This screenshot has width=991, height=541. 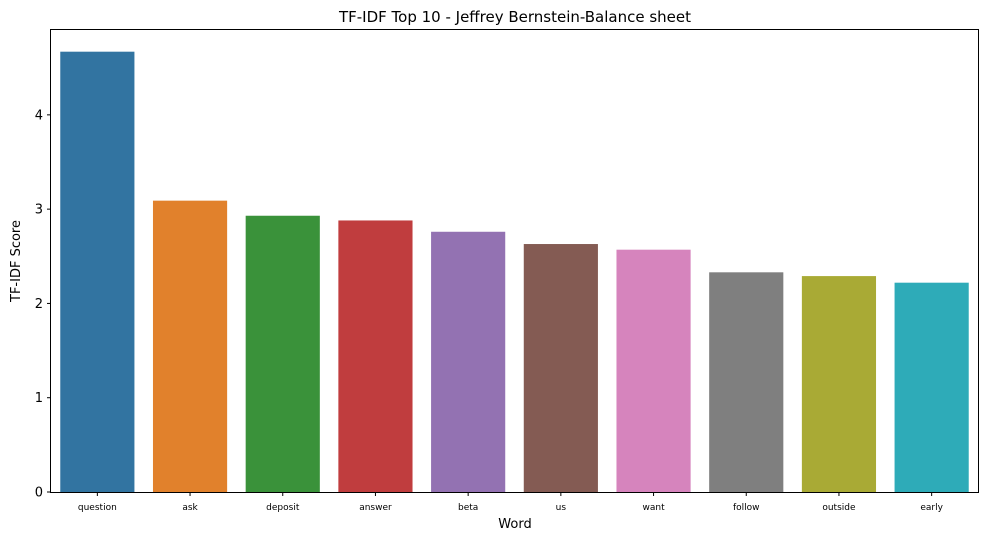 What do you see at coordinates (39, 115) in the screenshot?
I see `y-tick-label: 4` at bounding box center [39, 115].